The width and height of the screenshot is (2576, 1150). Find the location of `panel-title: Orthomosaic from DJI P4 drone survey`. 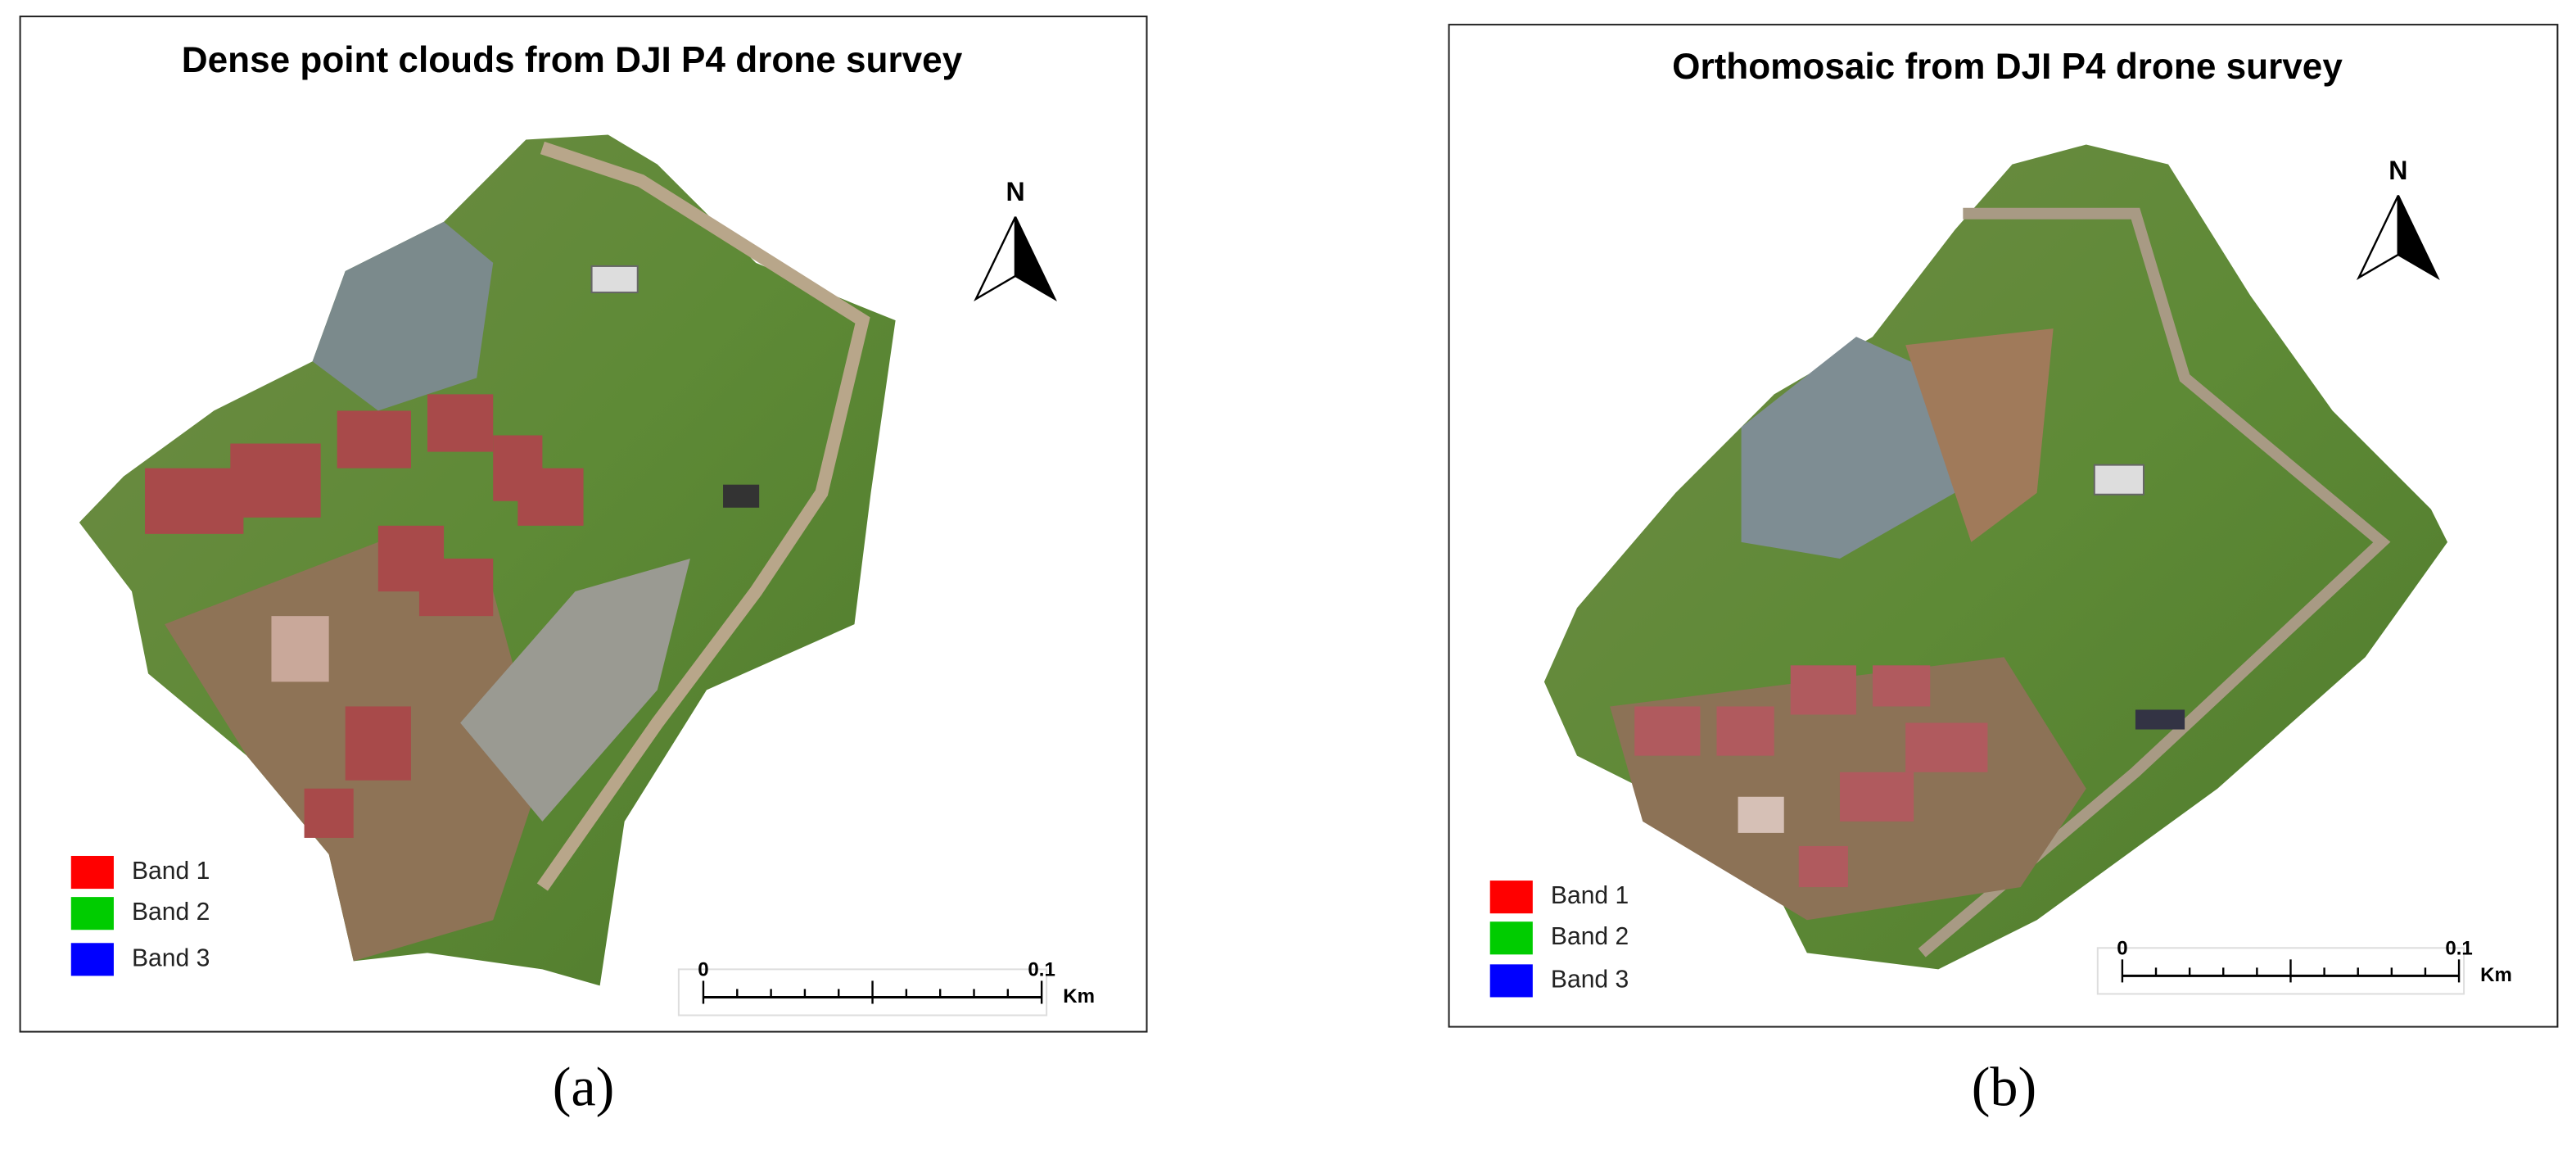

panel-title: Orthomosaic from DJI P4 drone survey is located at coordinates (2007, 67).